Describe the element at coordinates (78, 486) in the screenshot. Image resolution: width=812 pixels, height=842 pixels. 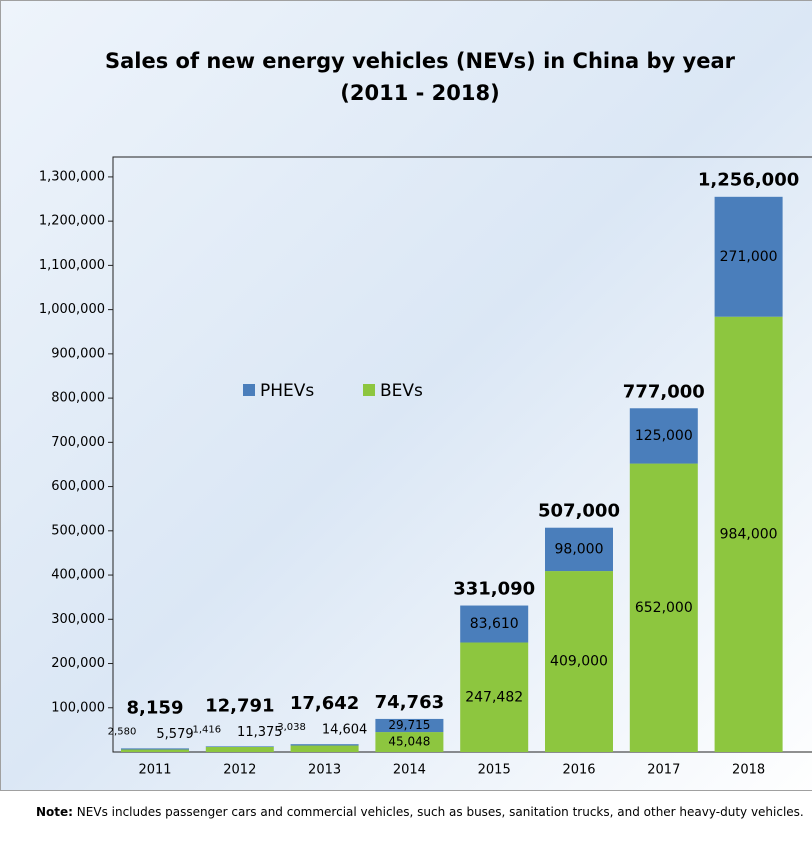
I see `y-tick-label: 600,000` at that location.